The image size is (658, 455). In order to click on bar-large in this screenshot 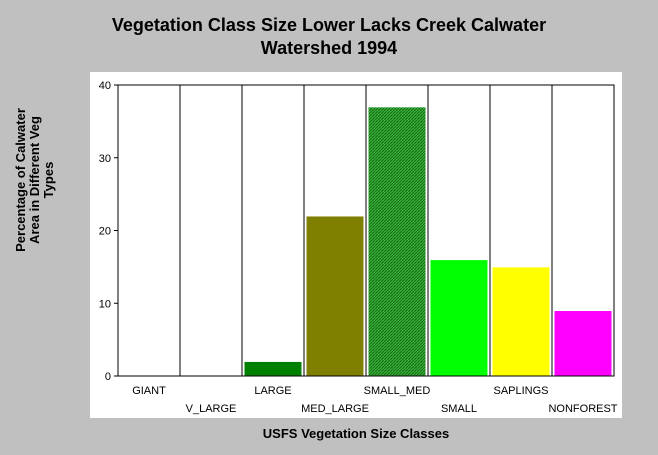, I will do `click(273, 368)`.